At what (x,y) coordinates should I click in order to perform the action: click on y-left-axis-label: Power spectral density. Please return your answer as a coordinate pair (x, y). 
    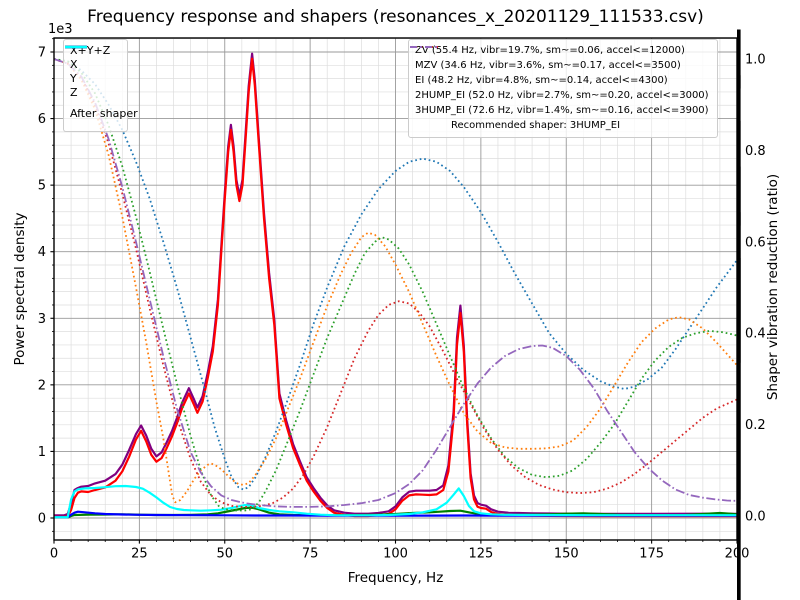
    Looking at the image, I should click on (20, 289).